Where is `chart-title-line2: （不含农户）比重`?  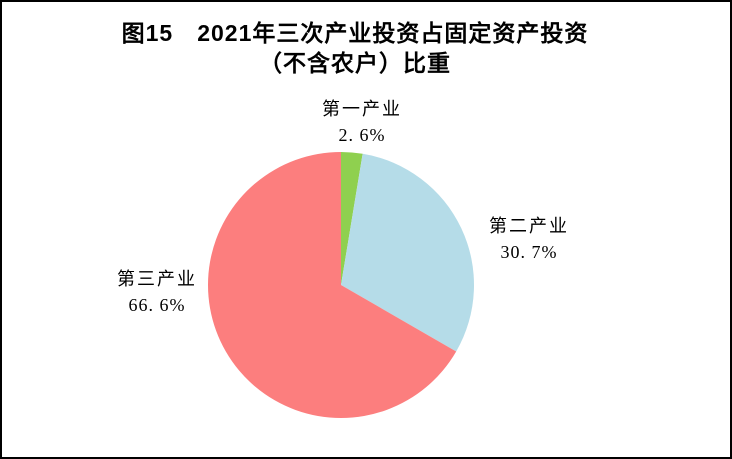
chart-title-line2: （不含农户）比重 is located at coordinates (355, 63).